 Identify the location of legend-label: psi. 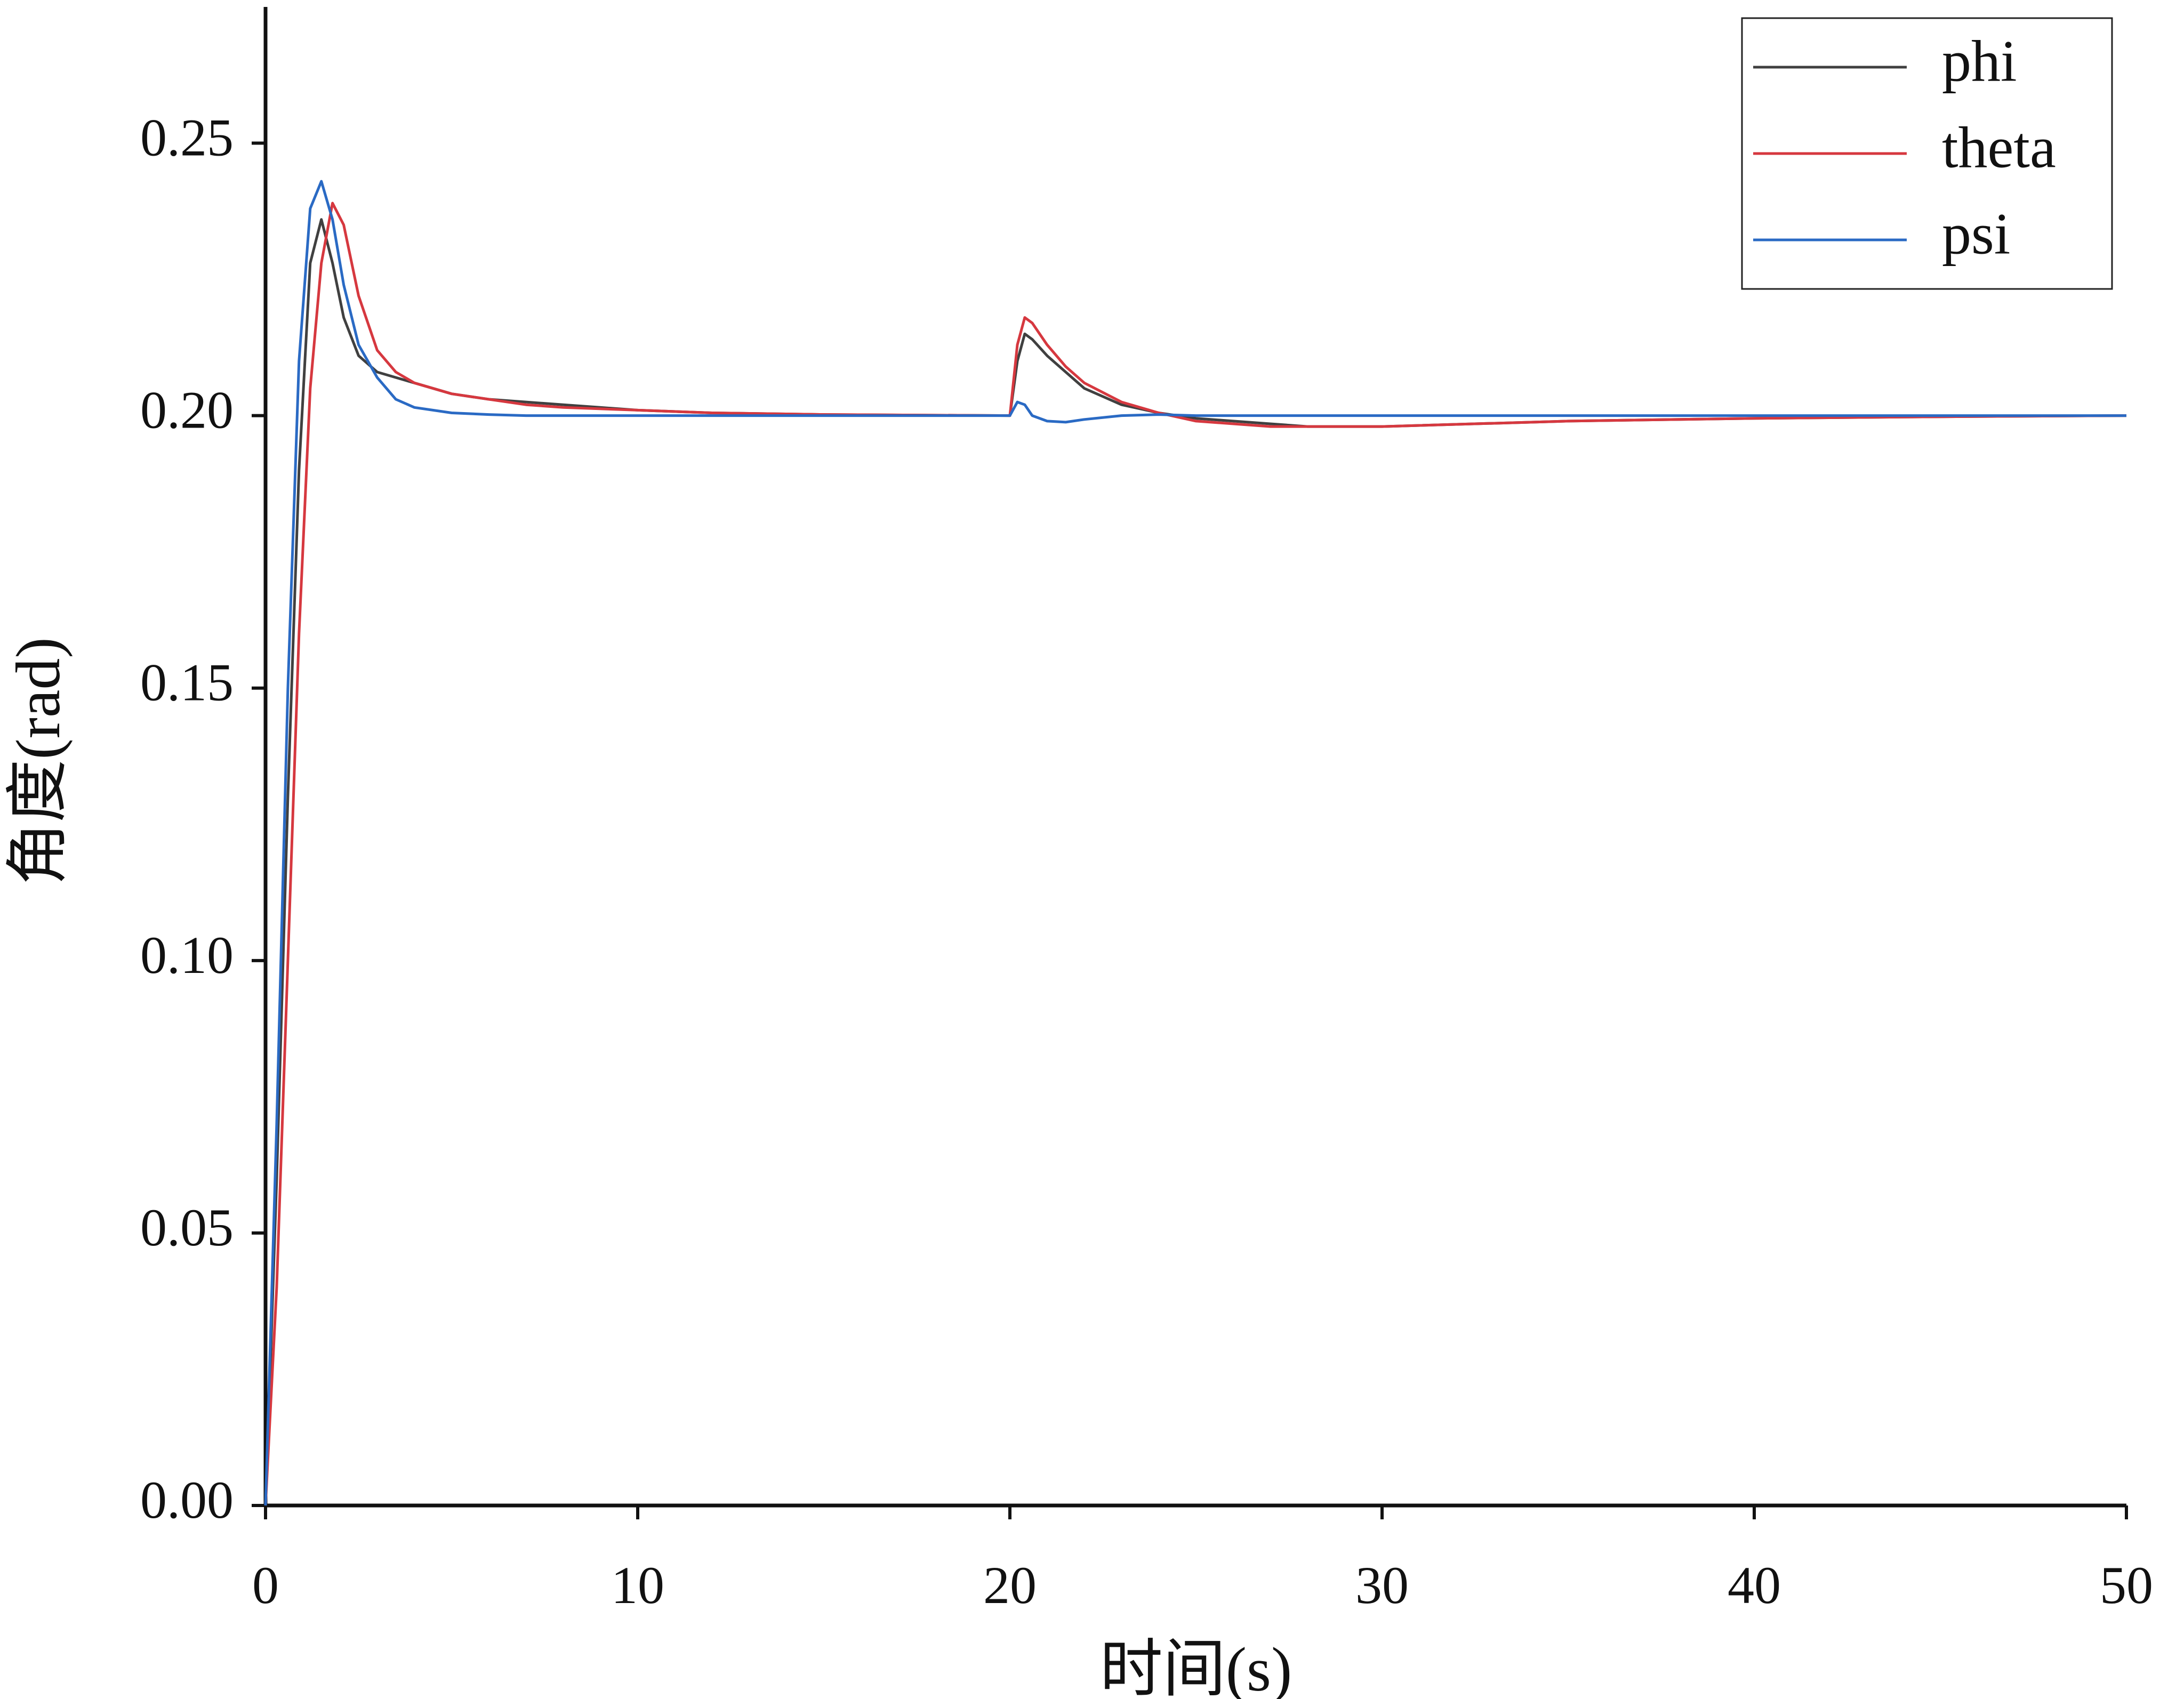
(1976, 233).